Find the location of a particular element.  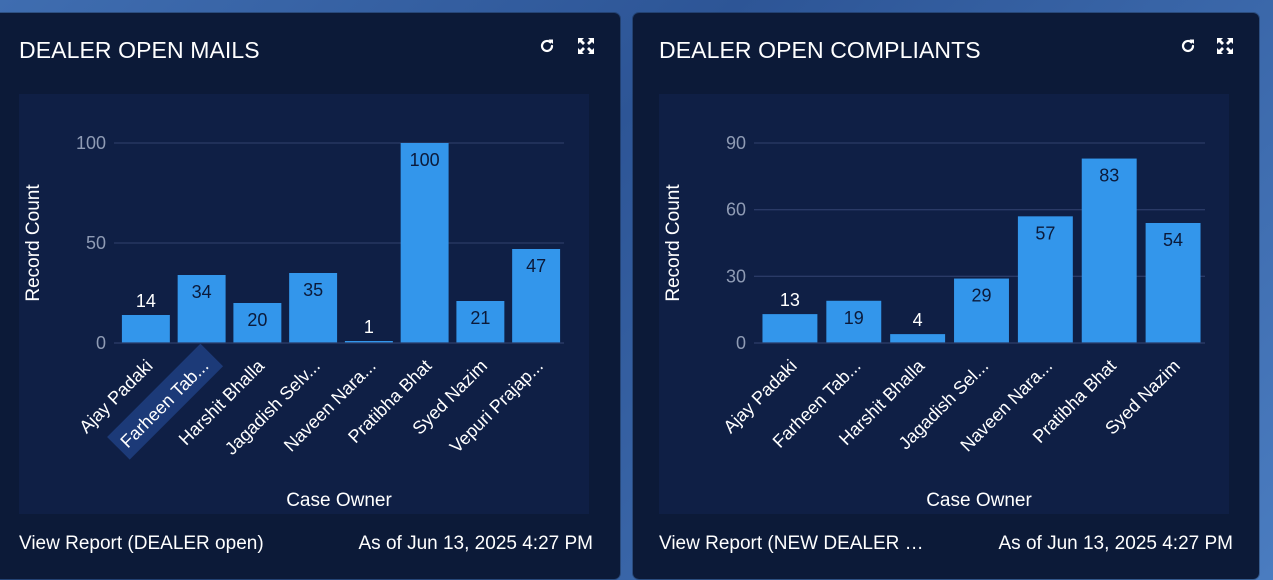

data-label: 83 is located at coordinates (1109, 176).